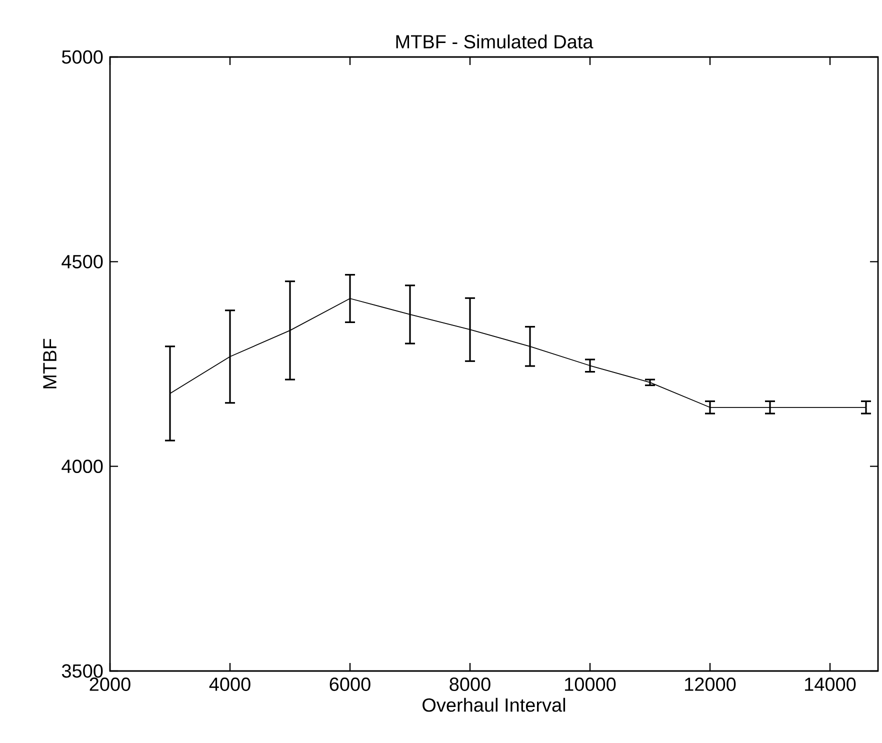  Describe the element at coordinates (229, 684) in the screenshot. I see `x-tick-label: 4000` at that location.